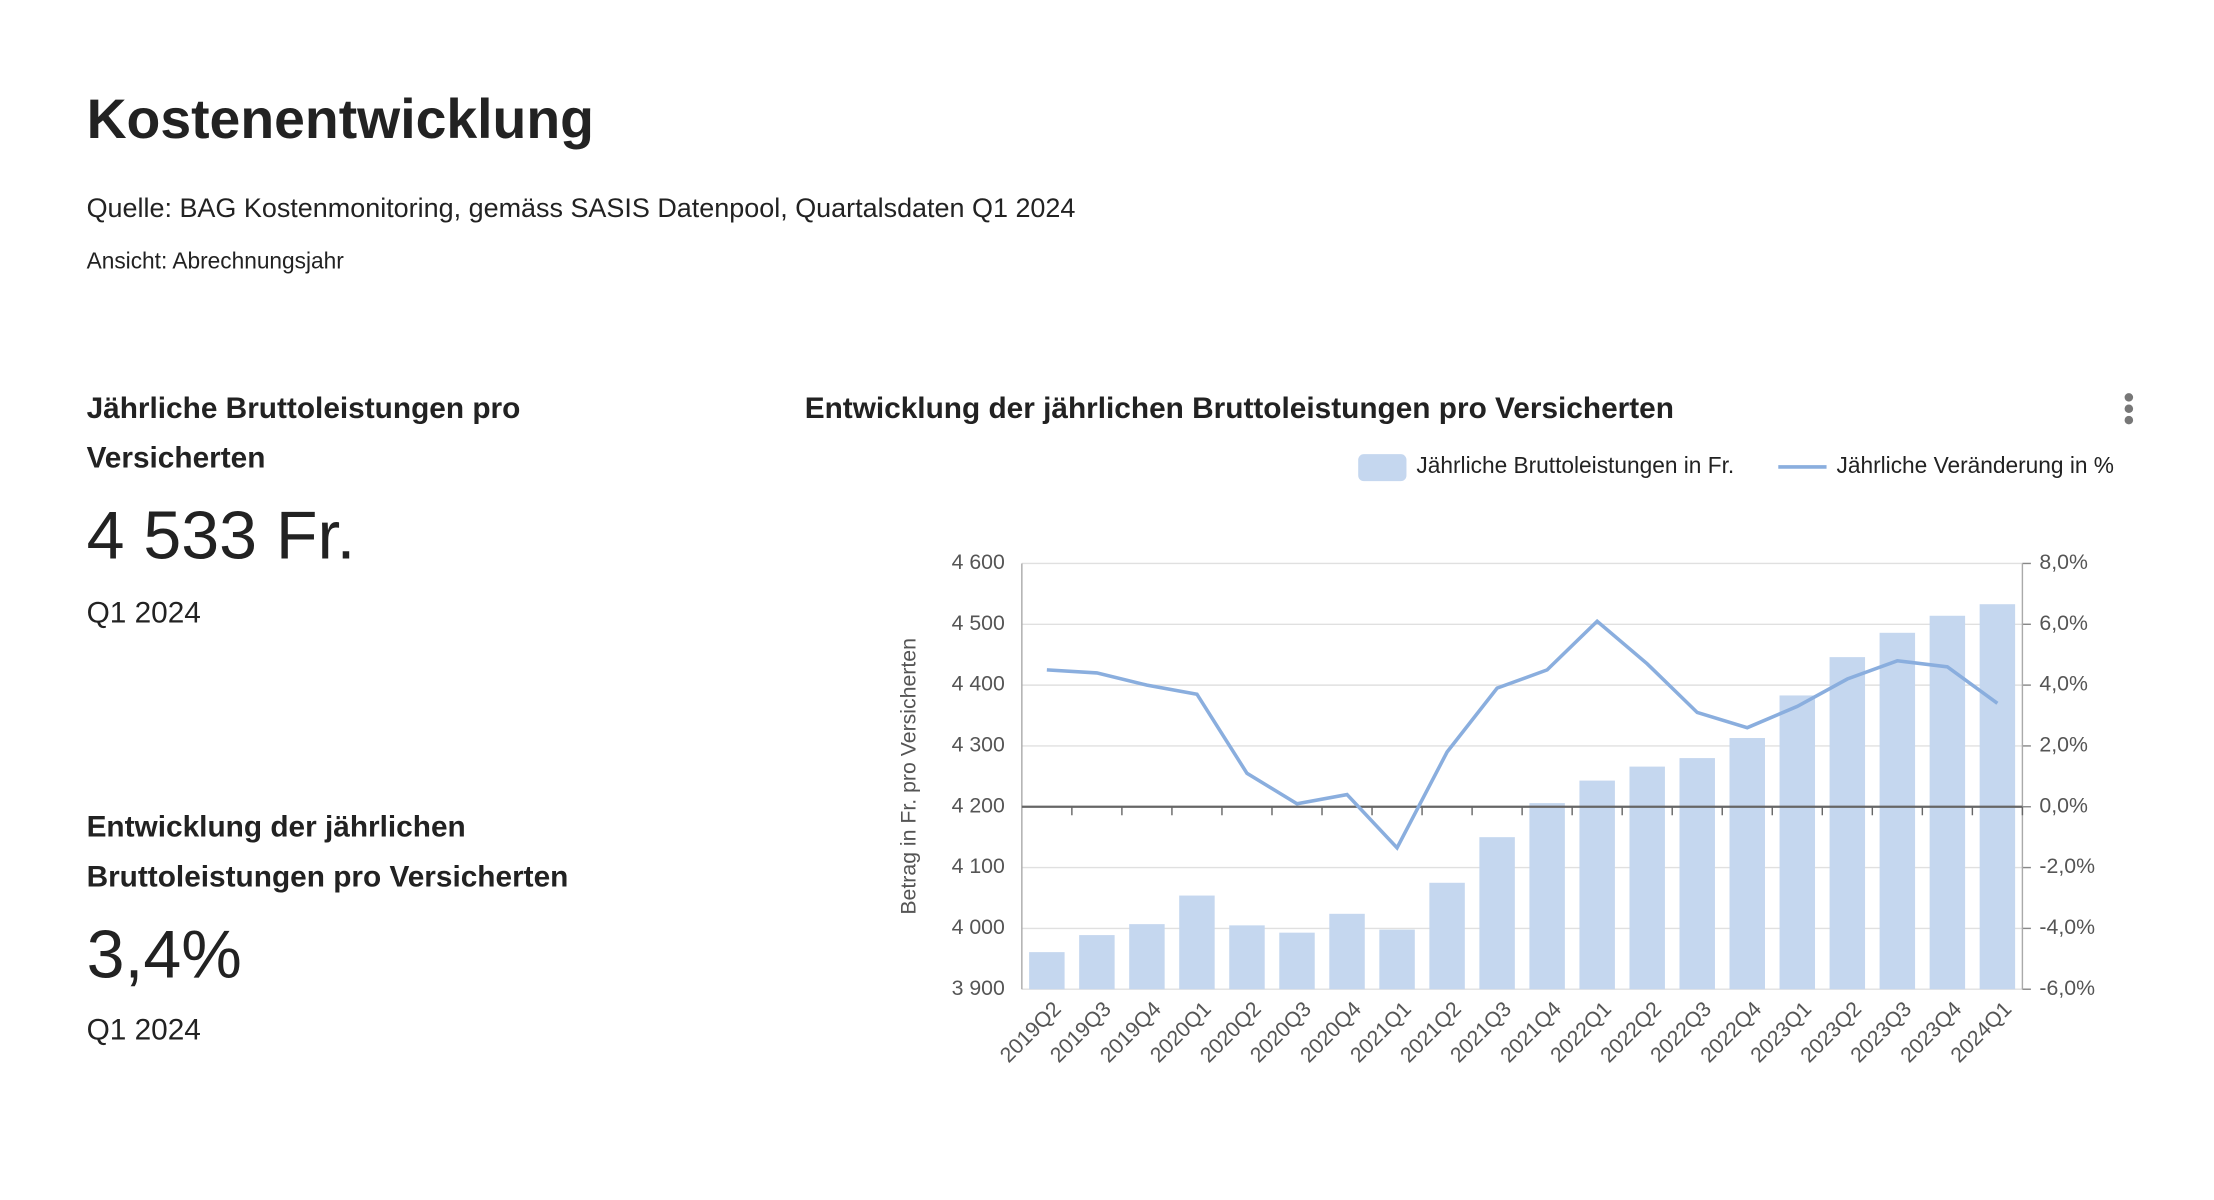  What do you see at coordinates (2063, 684) in the screenshot?
I see `y2-tick-label: 4,0%` at bounding box center [2063, 684].